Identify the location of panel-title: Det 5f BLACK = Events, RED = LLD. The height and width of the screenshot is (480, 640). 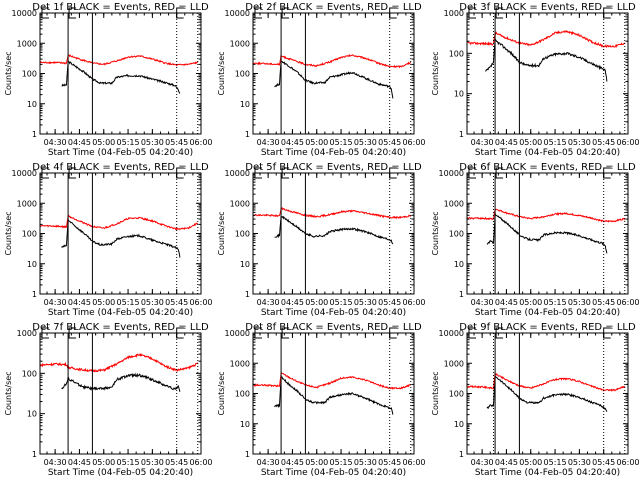
(333, 167).